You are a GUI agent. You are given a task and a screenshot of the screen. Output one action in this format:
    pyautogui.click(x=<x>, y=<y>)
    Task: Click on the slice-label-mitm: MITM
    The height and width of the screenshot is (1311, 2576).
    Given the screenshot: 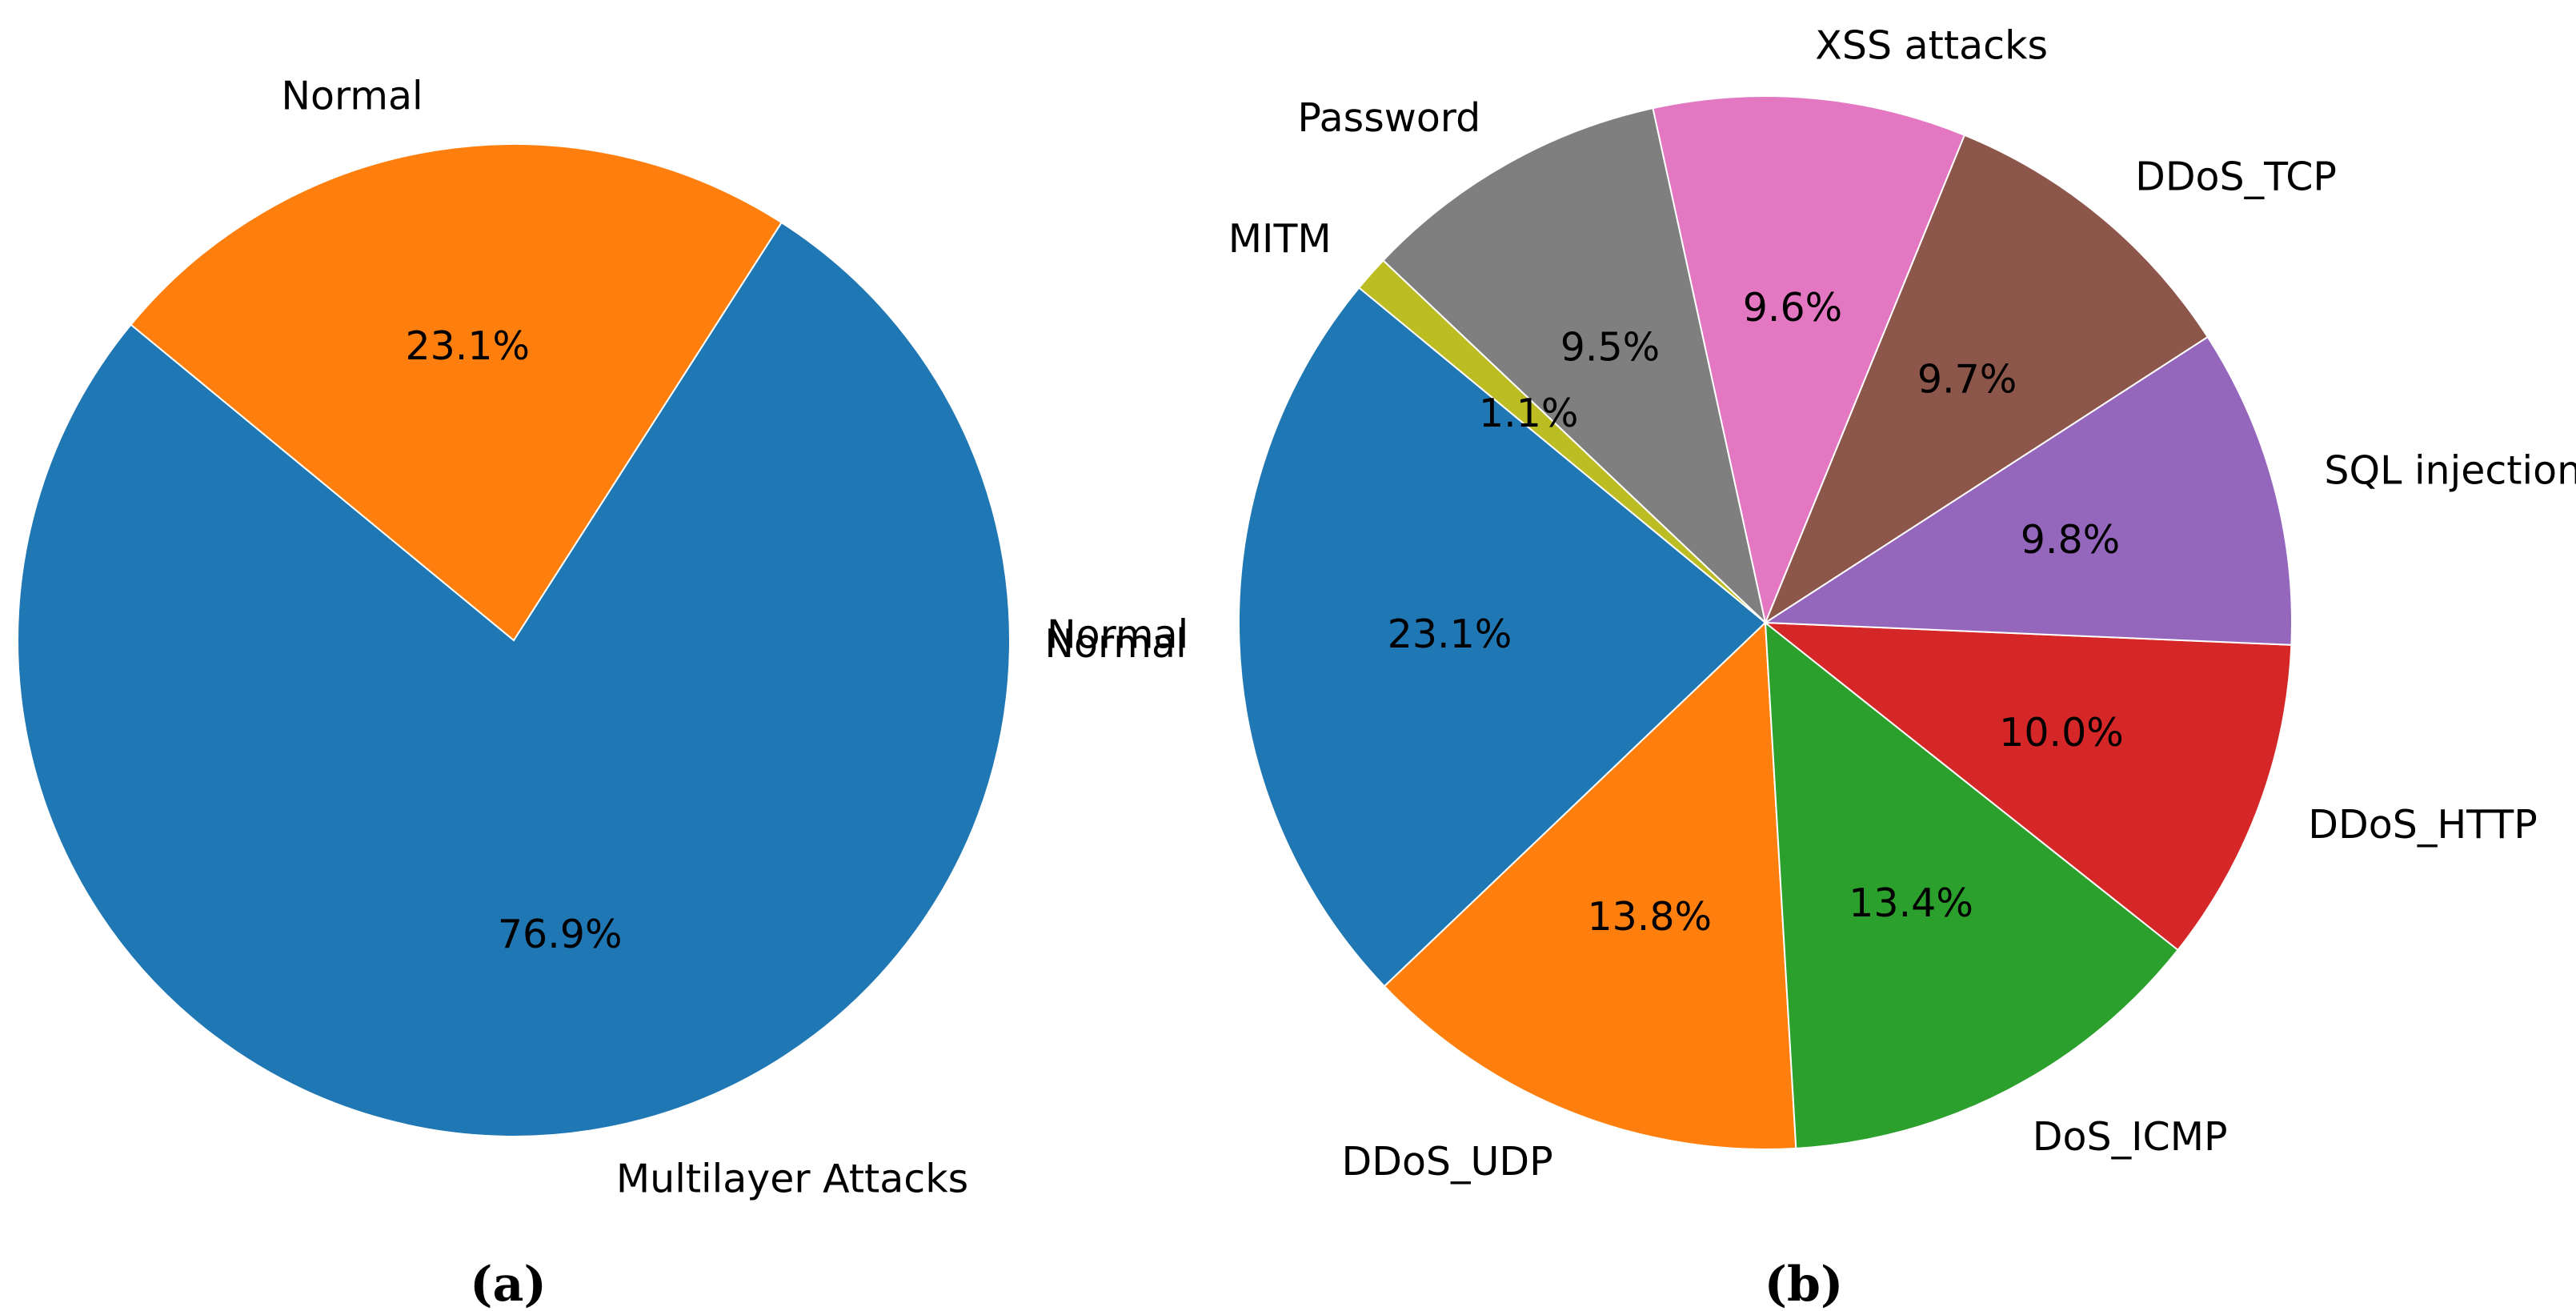 What is the action you would take?
    pyautogui.click(x=1280, y=239)
    